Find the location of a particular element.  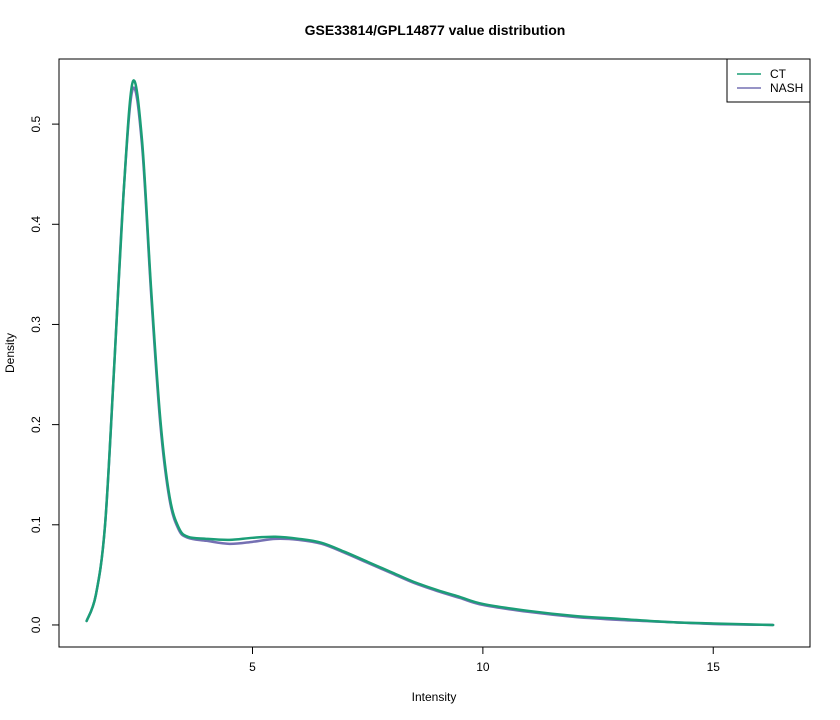

y-tick-label: 0.4 is located at coordinates (36, 224).